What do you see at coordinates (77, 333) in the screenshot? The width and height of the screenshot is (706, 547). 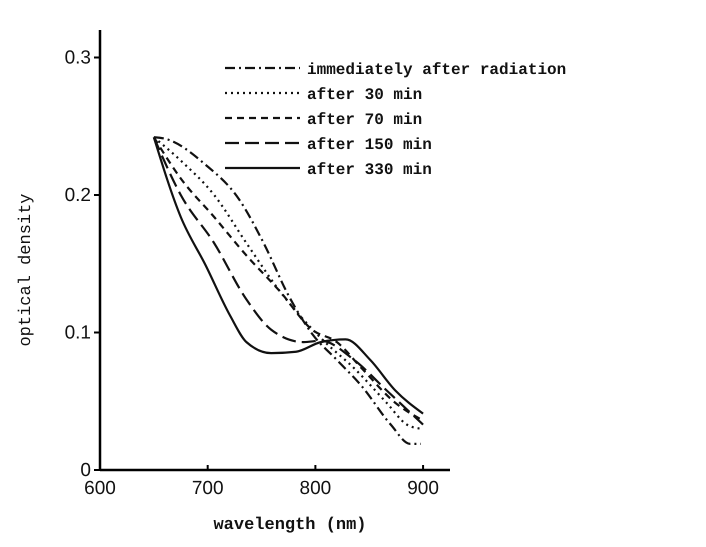 I see `y-tick-label: 0.1` at bounding box center [77, 333].